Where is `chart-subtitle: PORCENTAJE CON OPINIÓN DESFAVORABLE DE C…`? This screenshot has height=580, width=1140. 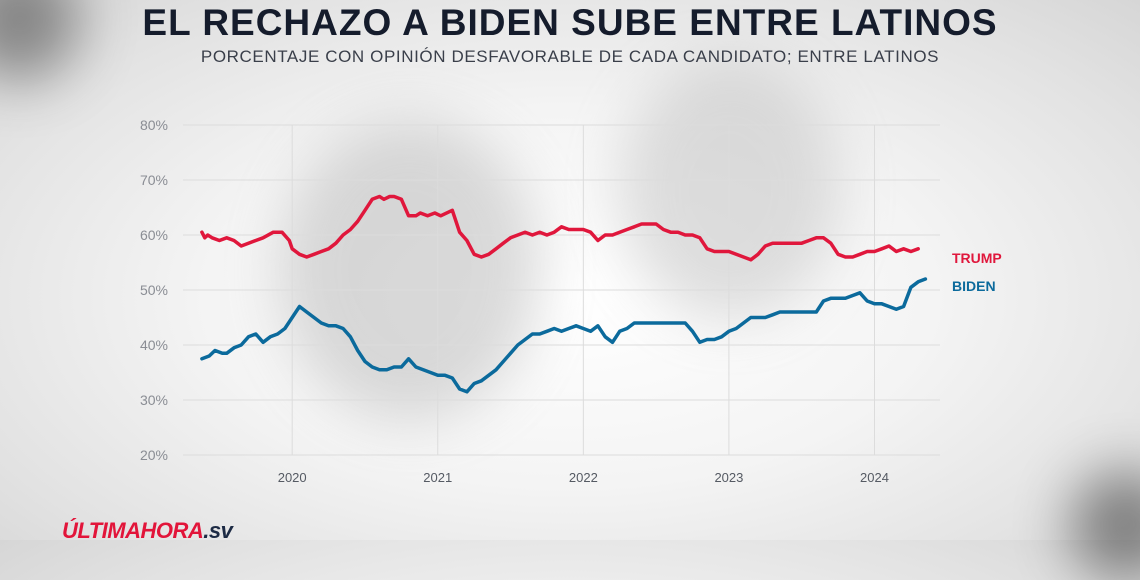
chart-subtitle: PORCENTAJE CON OPINIÓN DESFAVORABLE DE C… is located at coordinates (570, 56).